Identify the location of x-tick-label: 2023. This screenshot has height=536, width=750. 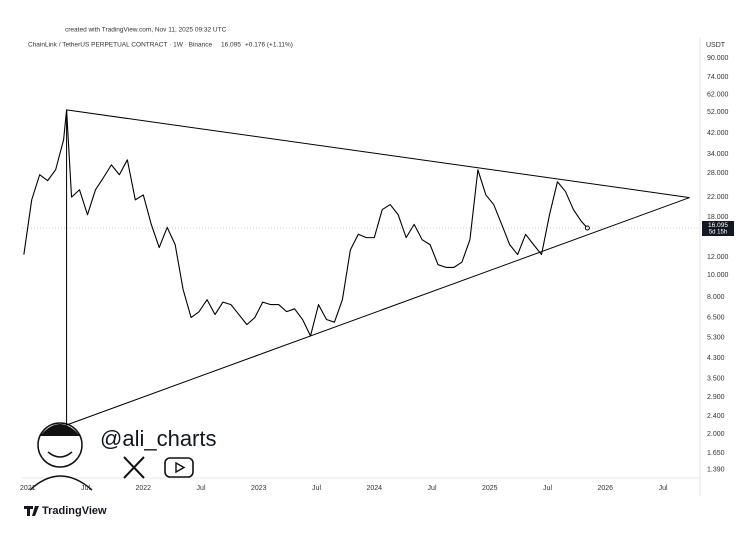
(259, 488).